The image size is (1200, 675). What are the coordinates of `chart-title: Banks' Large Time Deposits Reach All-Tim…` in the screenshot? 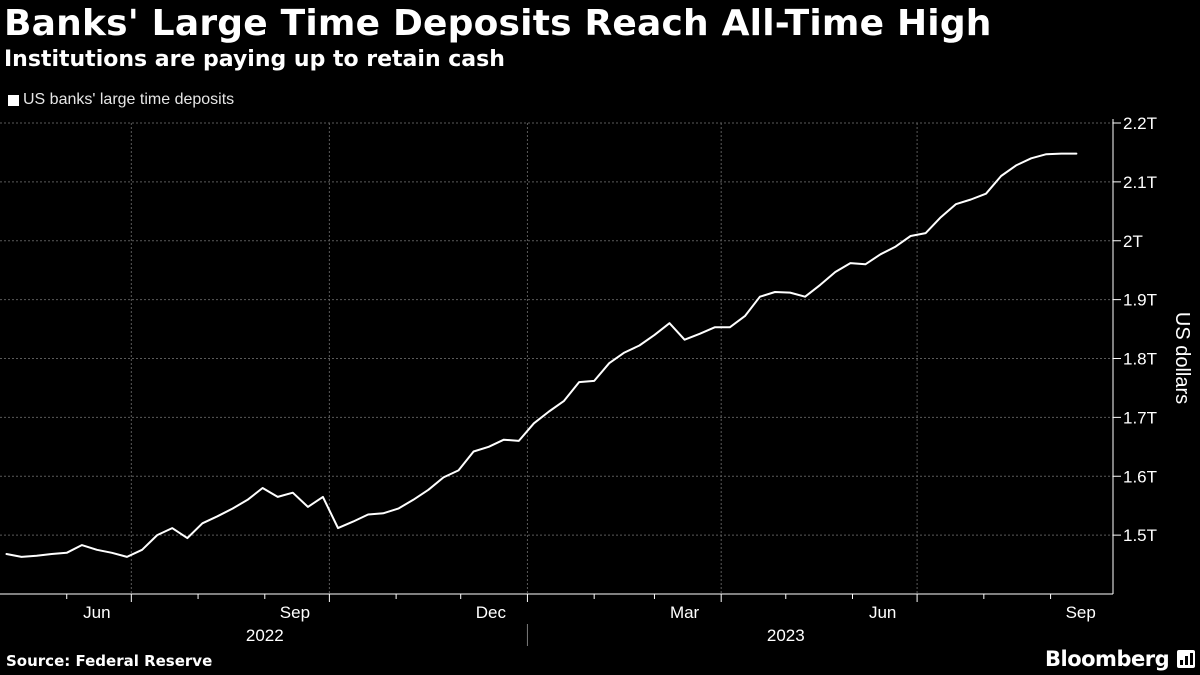 It's located at (498, 23).